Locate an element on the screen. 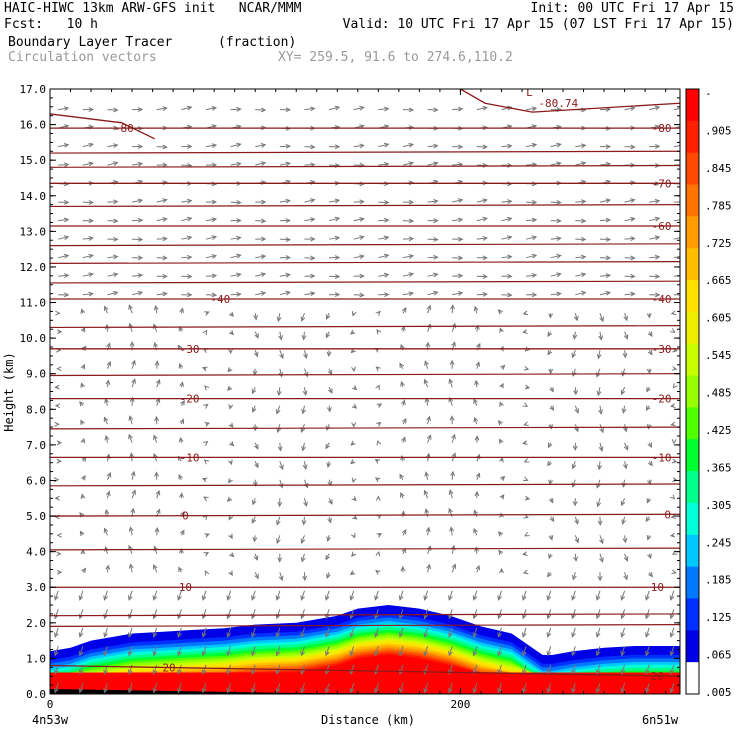 The width and height of the screenshot is (740, 740). tracer-band is located at coordinates (365, 674).